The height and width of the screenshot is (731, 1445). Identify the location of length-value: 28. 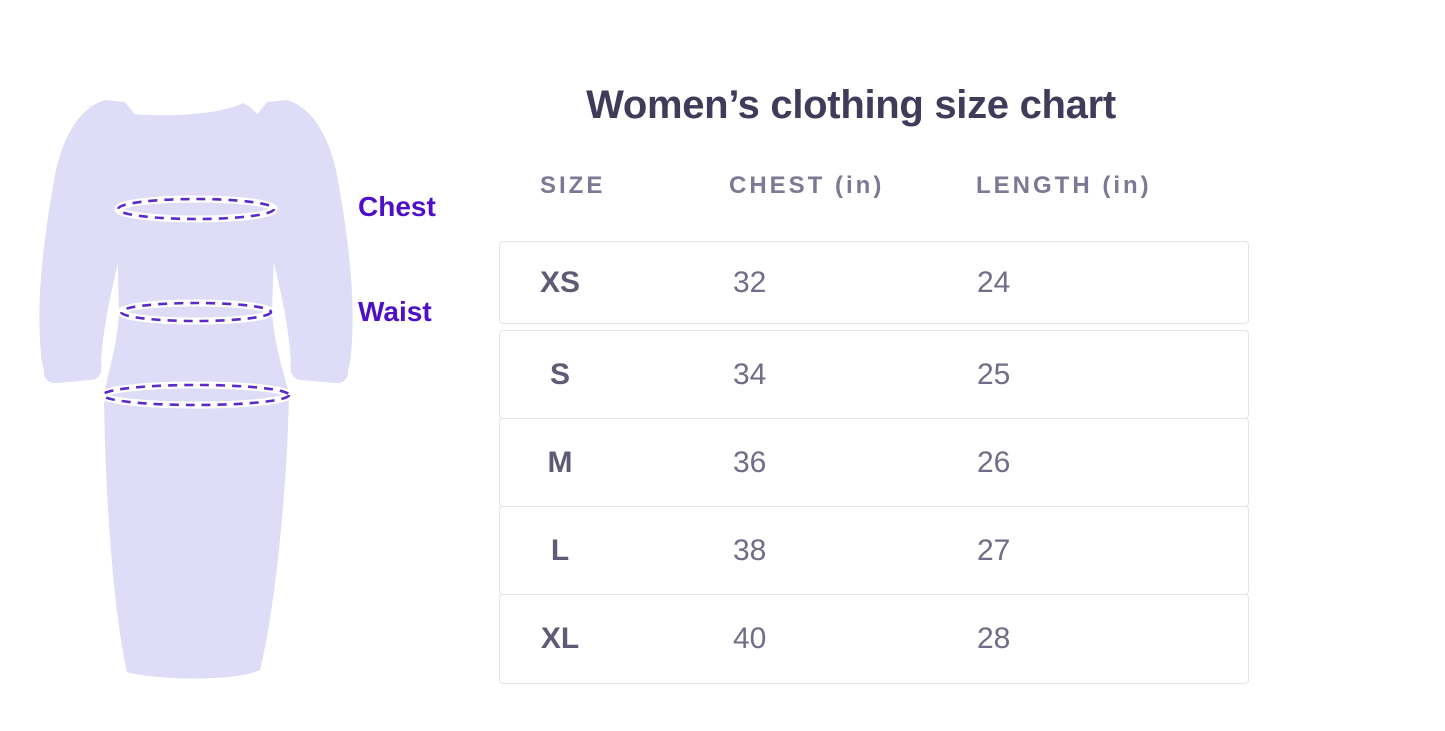
(994, 638).